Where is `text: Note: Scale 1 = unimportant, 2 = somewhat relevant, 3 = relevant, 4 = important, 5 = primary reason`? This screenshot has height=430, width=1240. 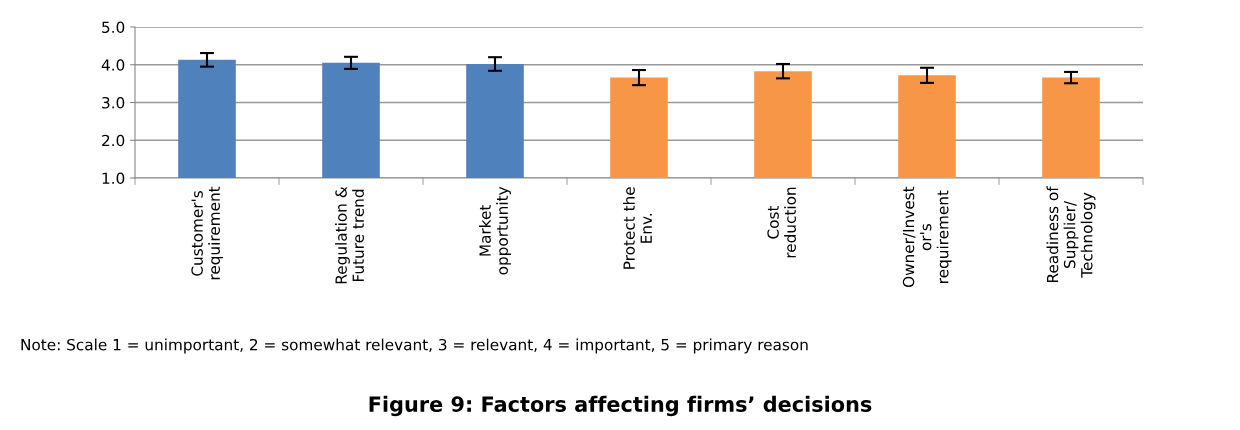
text: Note: Scale 1 = unimportant, 2 = somewhat relevant, 3 = relevant, 4 = important, 5 = primary reason is located at coordinates (414, 346).